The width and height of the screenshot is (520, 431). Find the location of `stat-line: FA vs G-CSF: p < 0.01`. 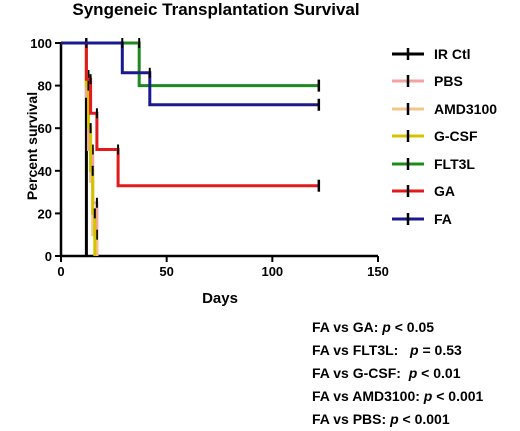

stat-line: FA vs G-CSF: p < 0.01 is located at coordinates (386, 373).